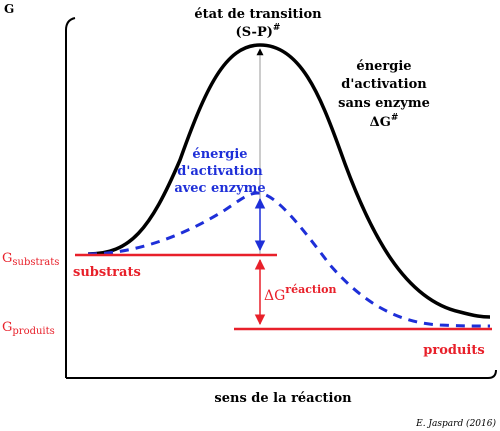 Image resolution: width=500 pixels, height=431 pixels. What do you see at coordinates (219, 154) in the screenshot?
I see `cat-label-line1: énergie` at bounding box center [219, 154].